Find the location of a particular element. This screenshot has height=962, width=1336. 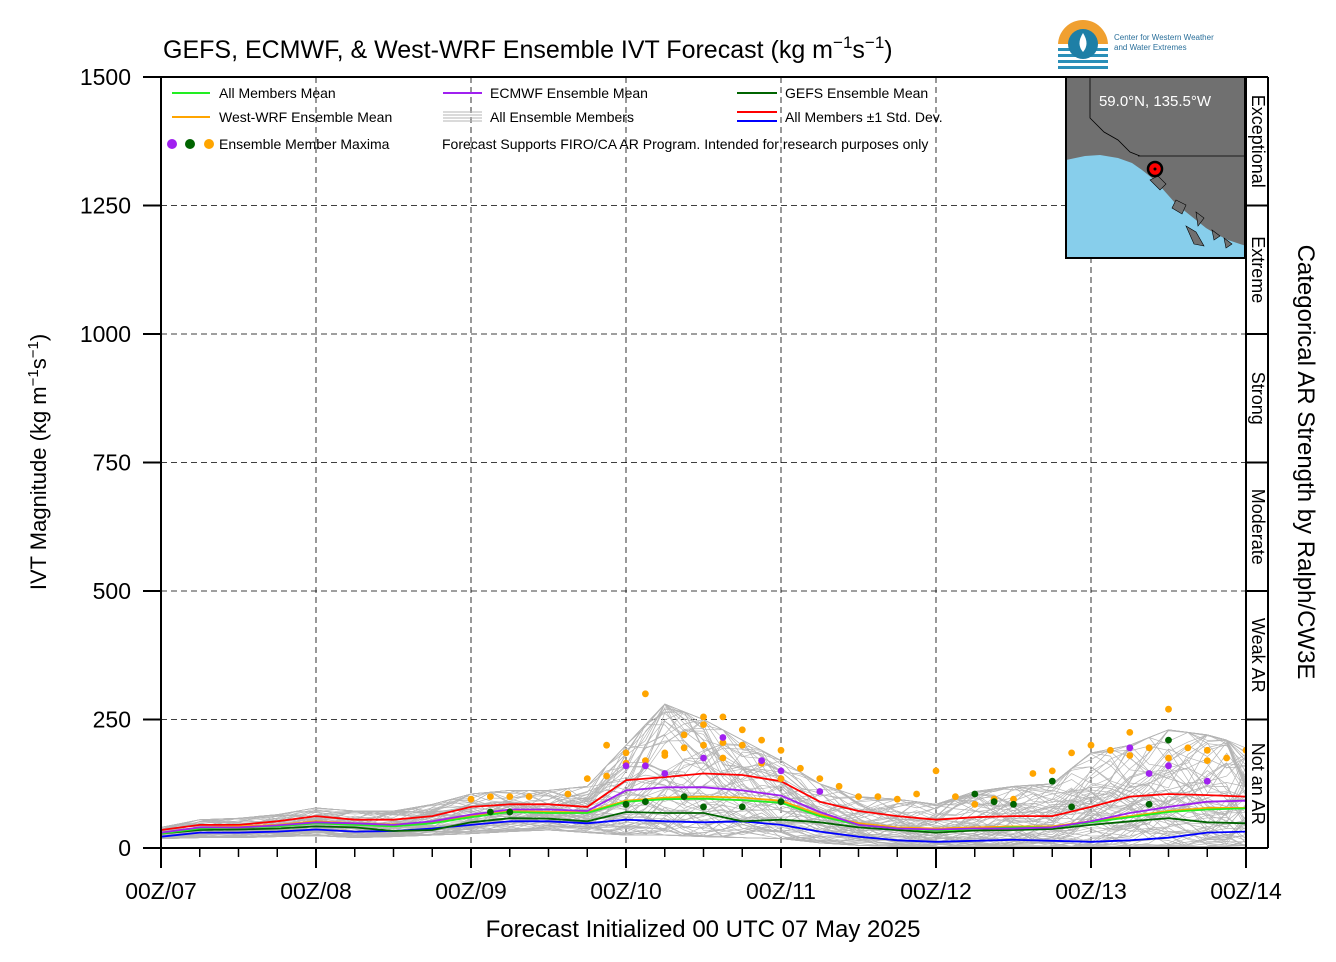

category-label-2: Moderate is located at coordinates (1258, 527).